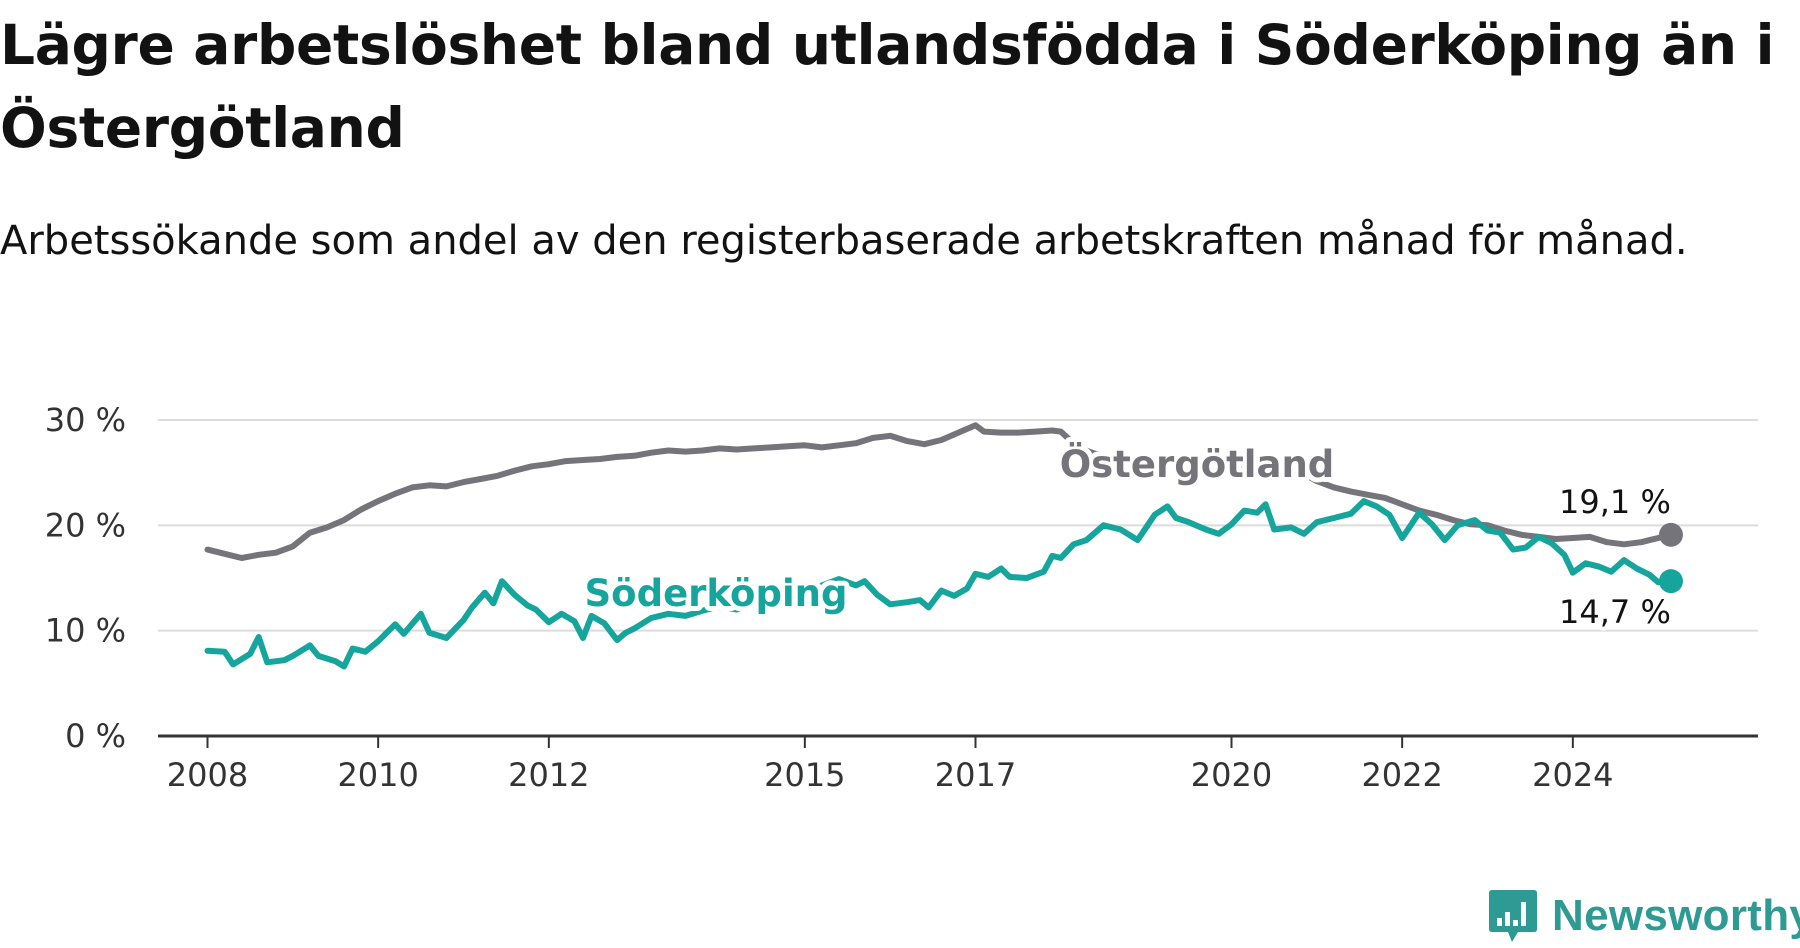  What do you see at coordinates (207, 775) in the screenshot?
I see `x-tick-label: 2008` at bounding box center [207, 775].